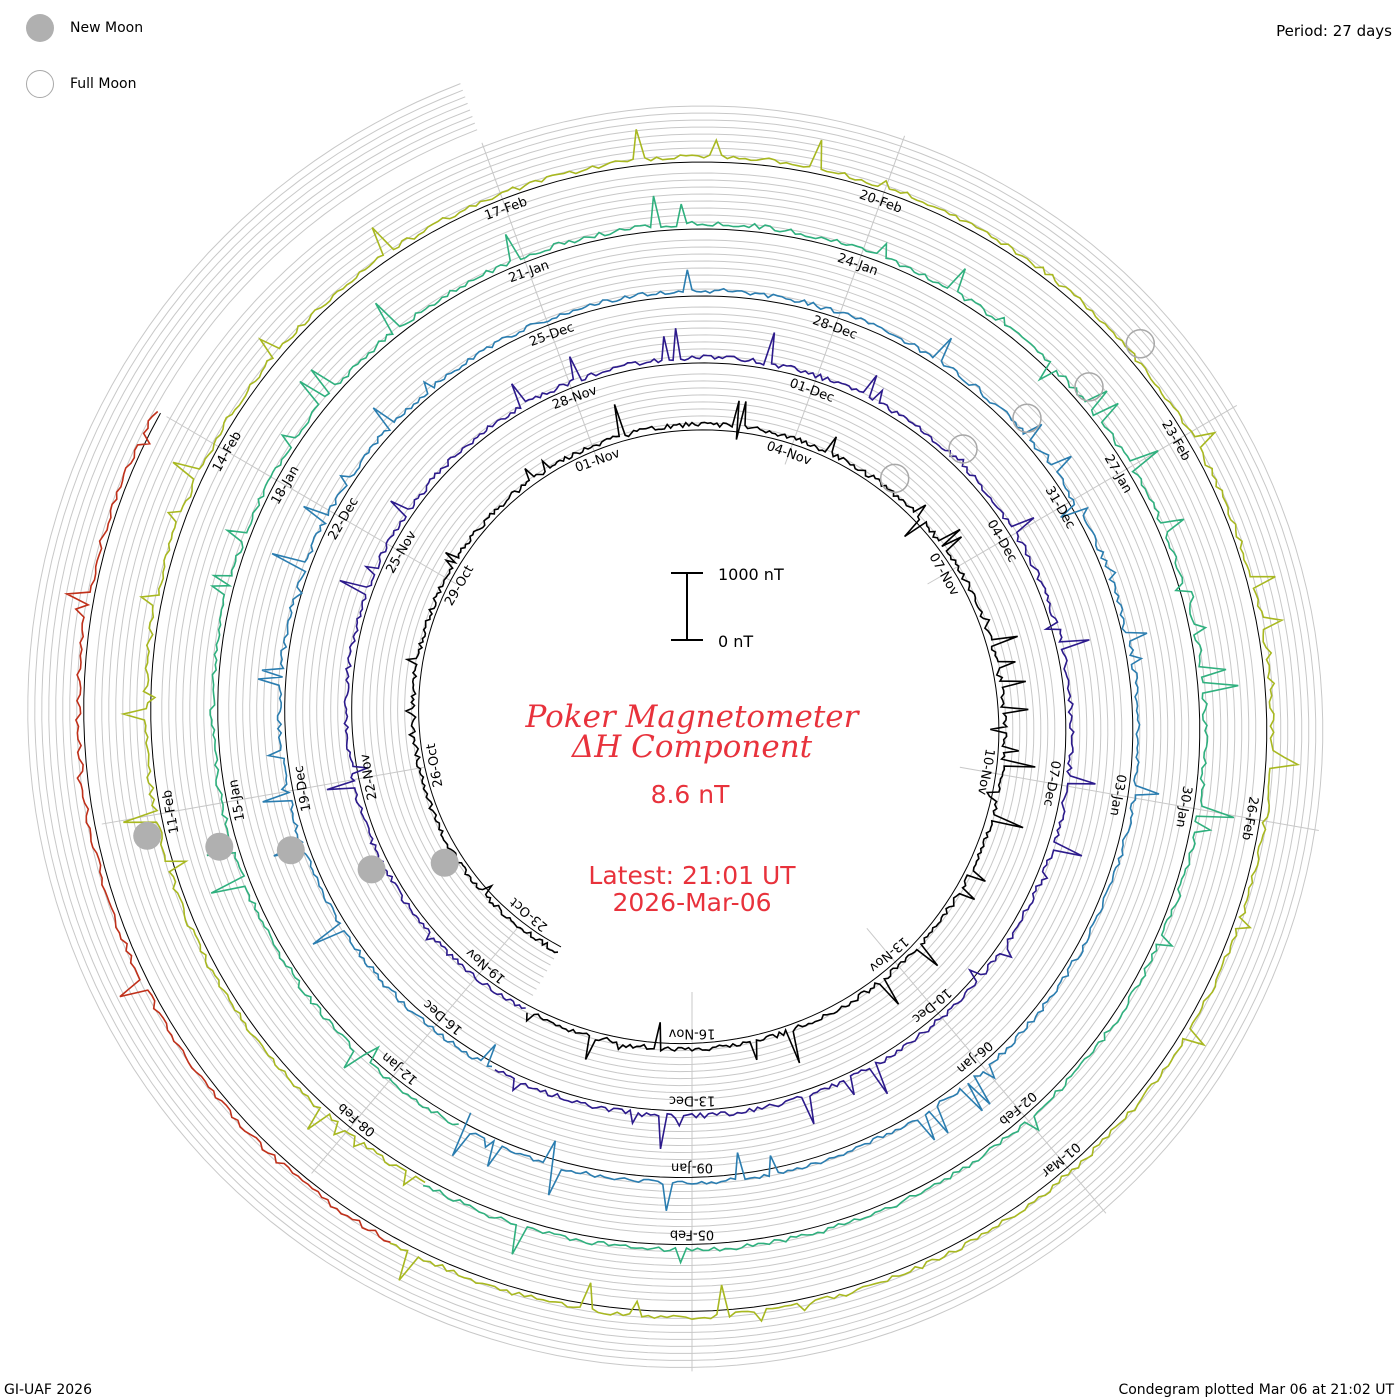  I want to click on scale-top-label: 1000 nT, so click(751, 574).